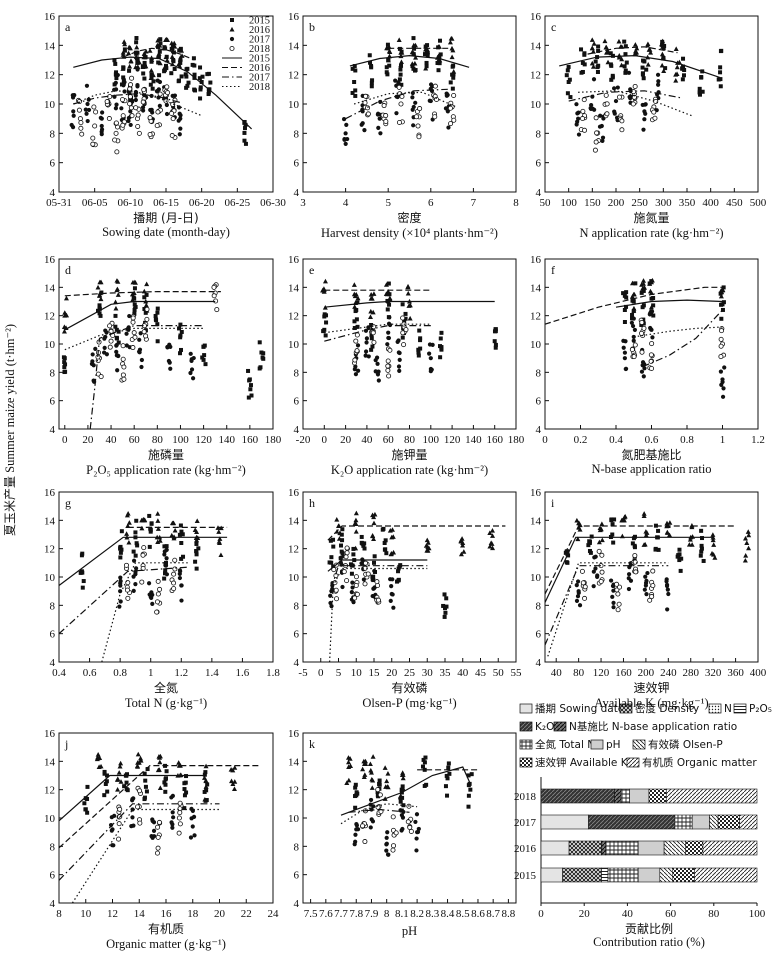 The image size is (774, 954). I want to click on x-axis-title-cn: 有机质, so click(165, 929).